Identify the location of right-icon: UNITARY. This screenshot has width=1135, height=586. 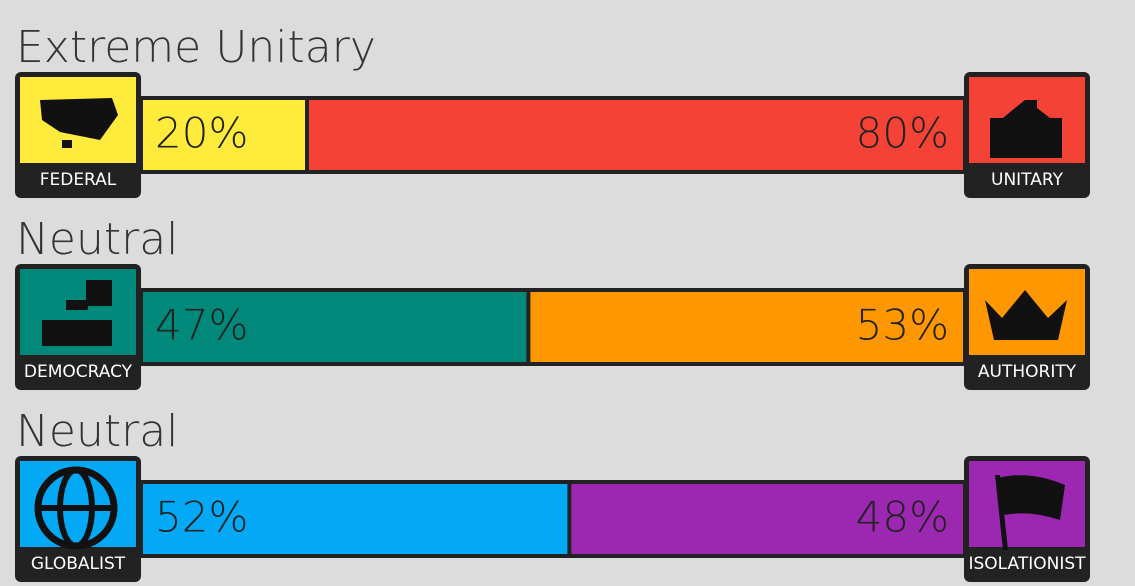
(1027, 135).